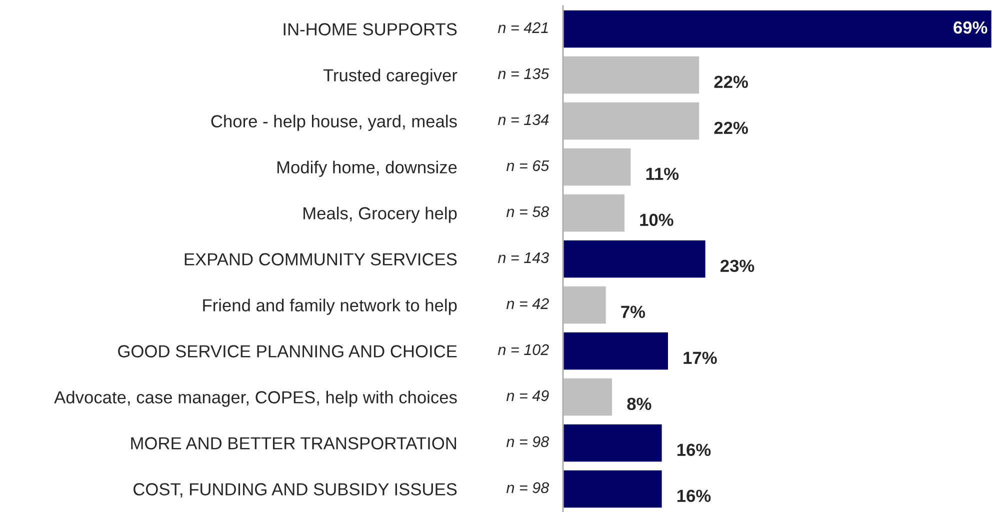 The width and height of the screenshot is (992, 512). Describe the element at coordinates (633, 312) in the screenshot. I see `data-label: 7%` at that location.